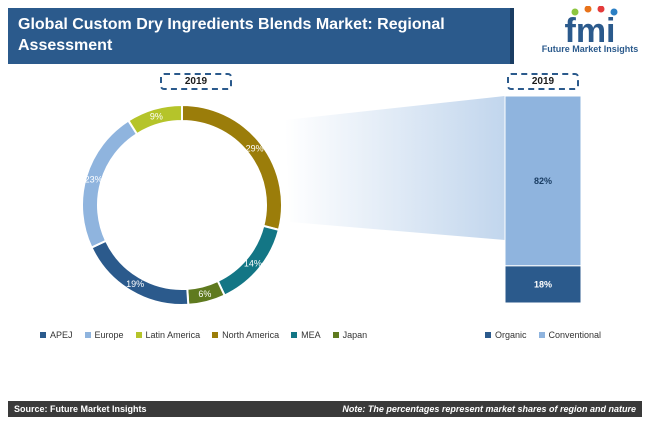  I want to click on legend-item-conventional: Conventional, so click(570, 335).